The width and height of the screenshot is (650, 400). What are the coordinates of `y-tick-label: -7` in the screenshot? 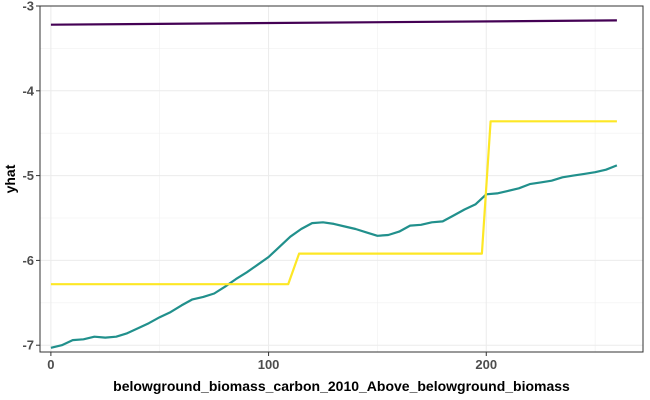 It's located at (28, 345).